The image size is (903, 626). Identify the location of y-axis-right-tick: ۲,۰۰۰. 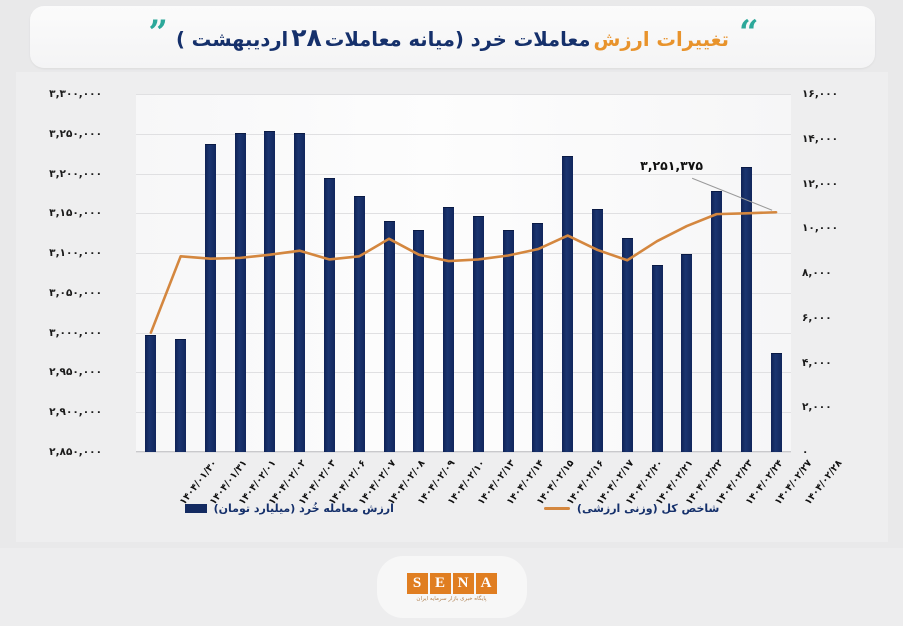
(817, 407).